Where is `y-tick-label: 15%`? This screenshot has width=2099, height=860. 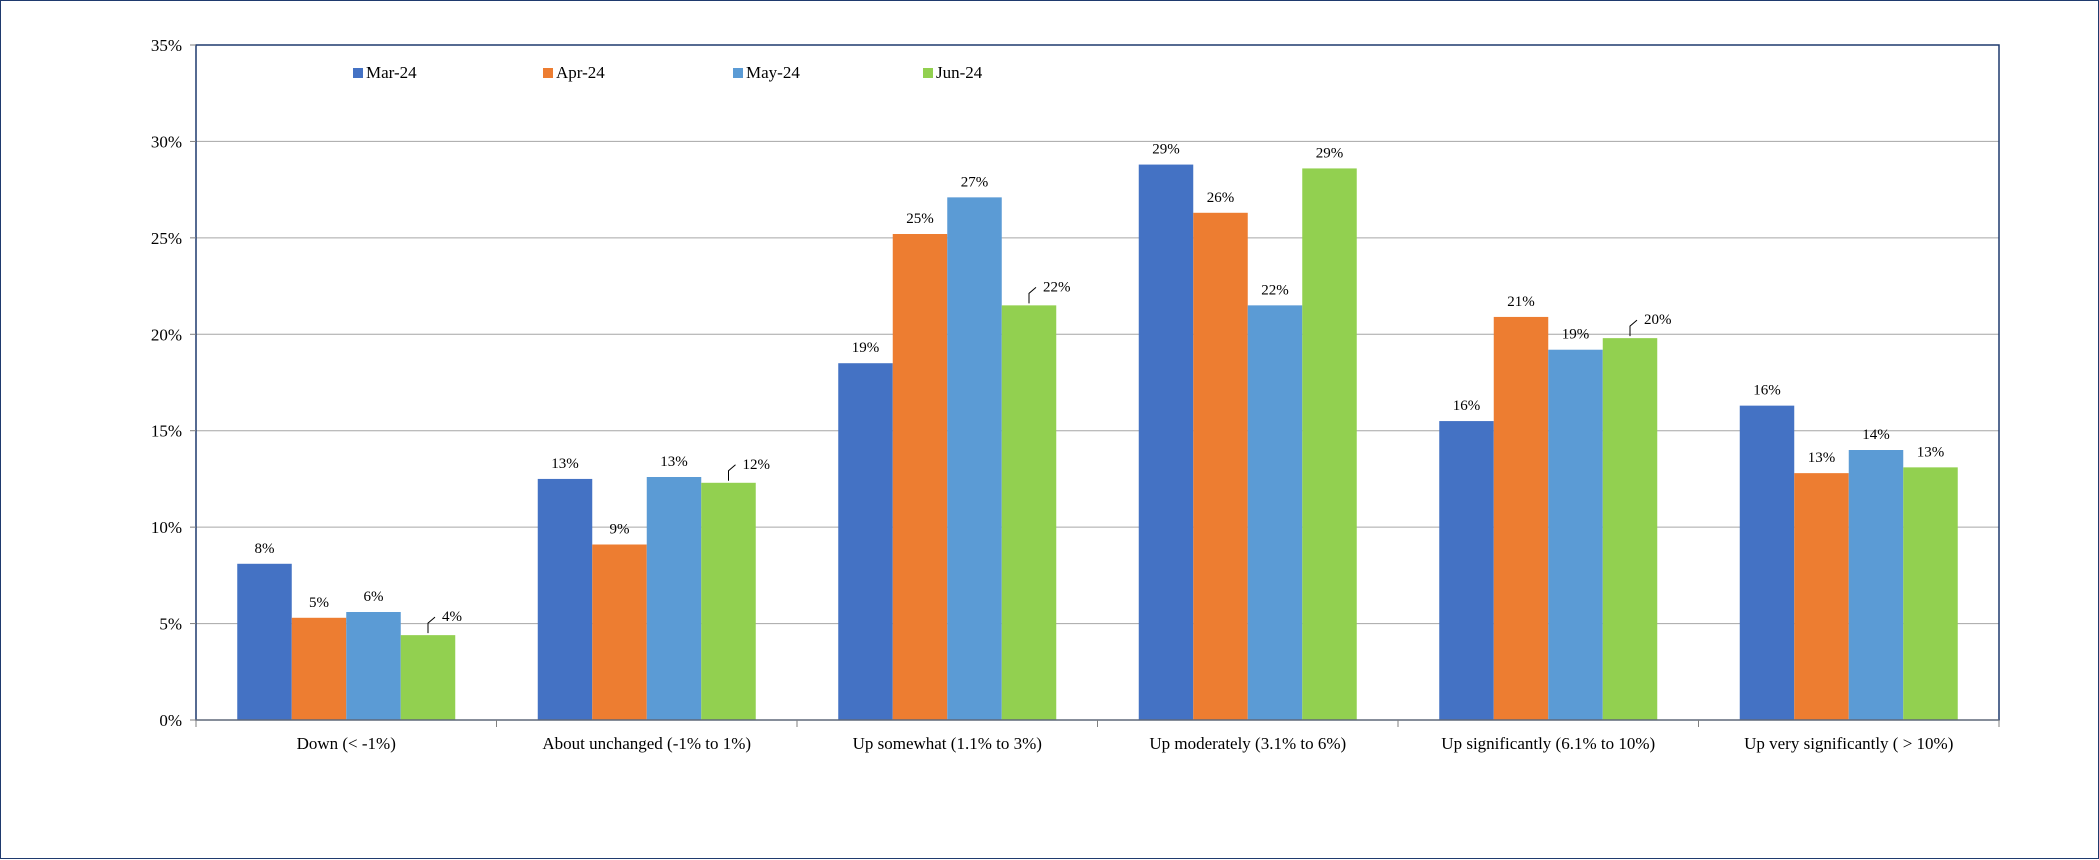 y-tick-label: 15% is located at coordinates (166, 431).